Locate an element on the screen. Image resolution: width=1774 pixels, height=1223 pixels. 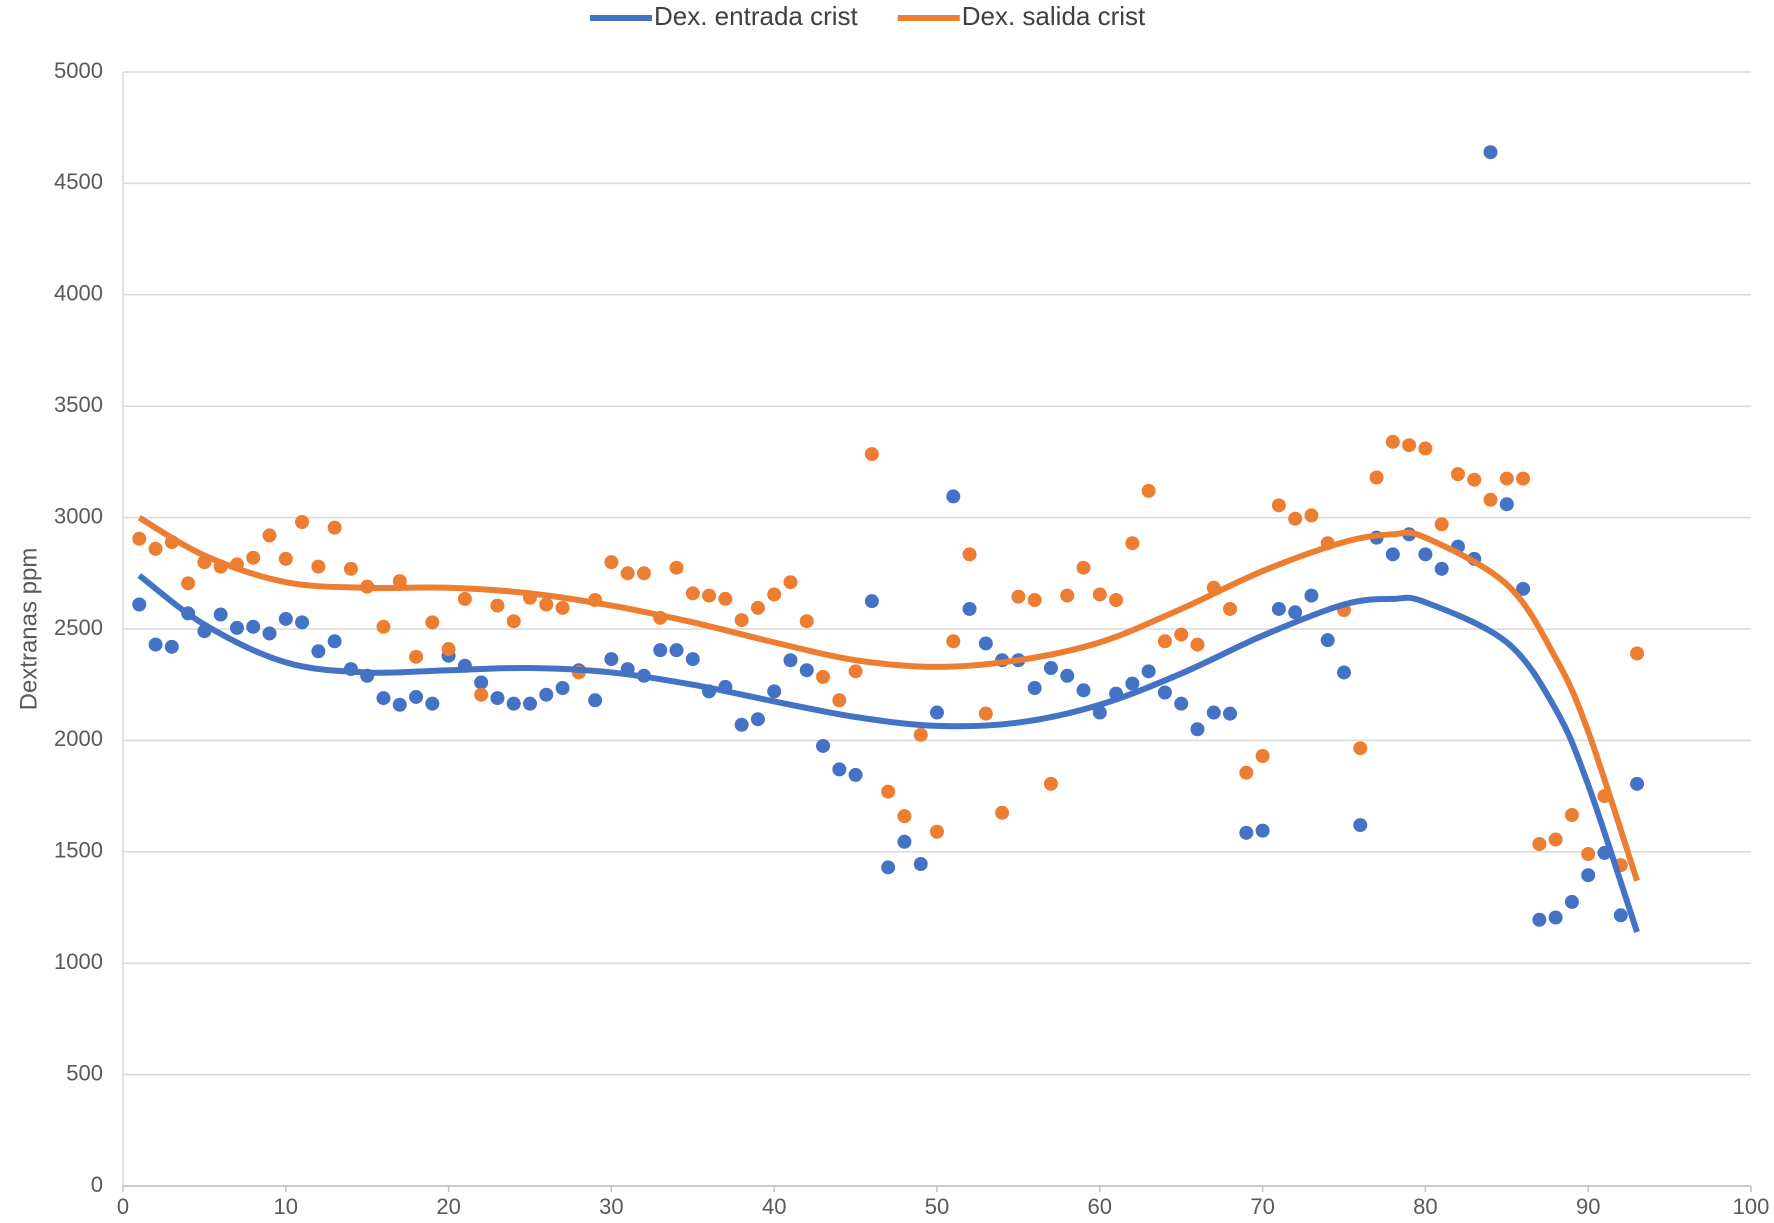
x-tick-label: 20 is located at coordinates (448, 1206).